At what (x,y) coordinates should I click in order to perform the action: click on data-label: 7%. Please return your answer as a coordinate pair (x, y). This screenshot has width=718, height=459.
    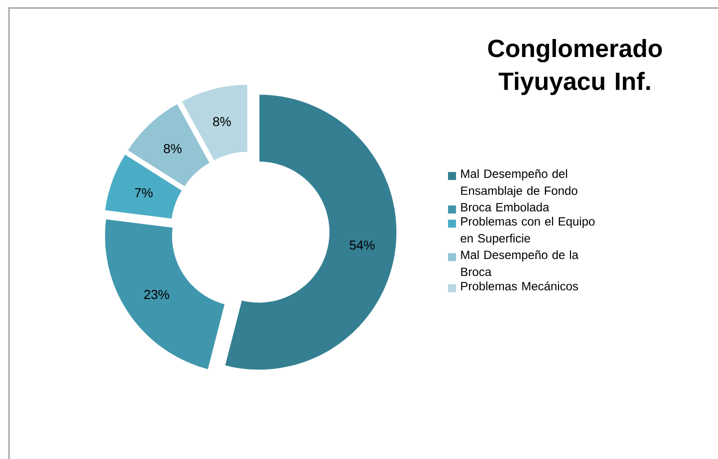
    Looking at the image, I should click on (143, 193).